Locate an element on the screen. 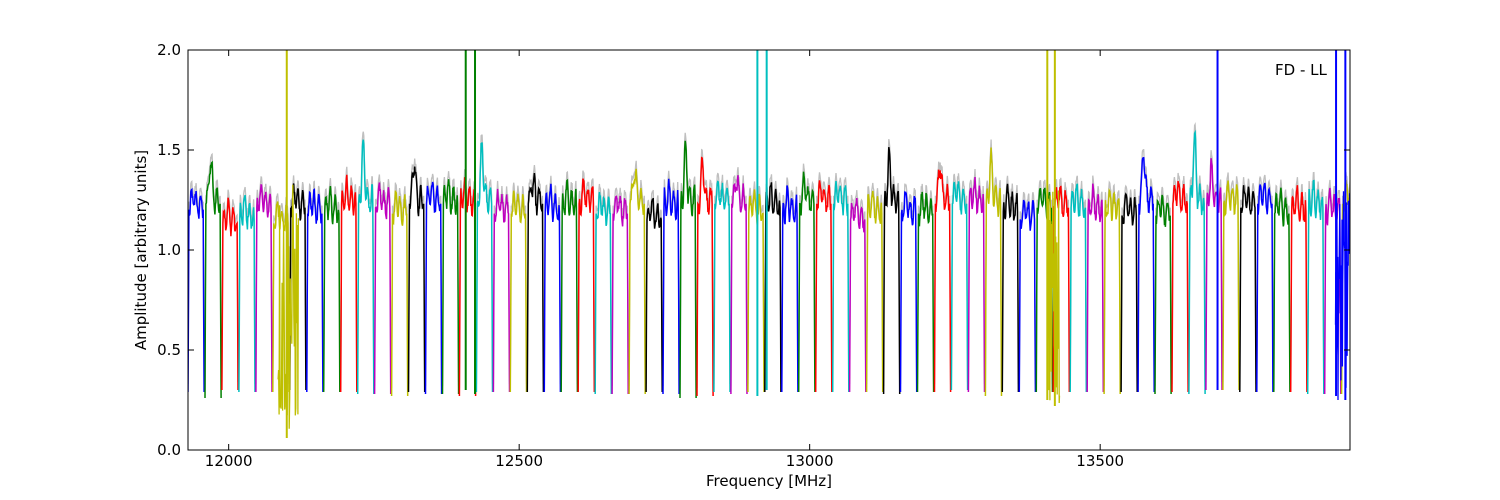  y-tick-label: 0.0 is located at coordinates (169, 450).